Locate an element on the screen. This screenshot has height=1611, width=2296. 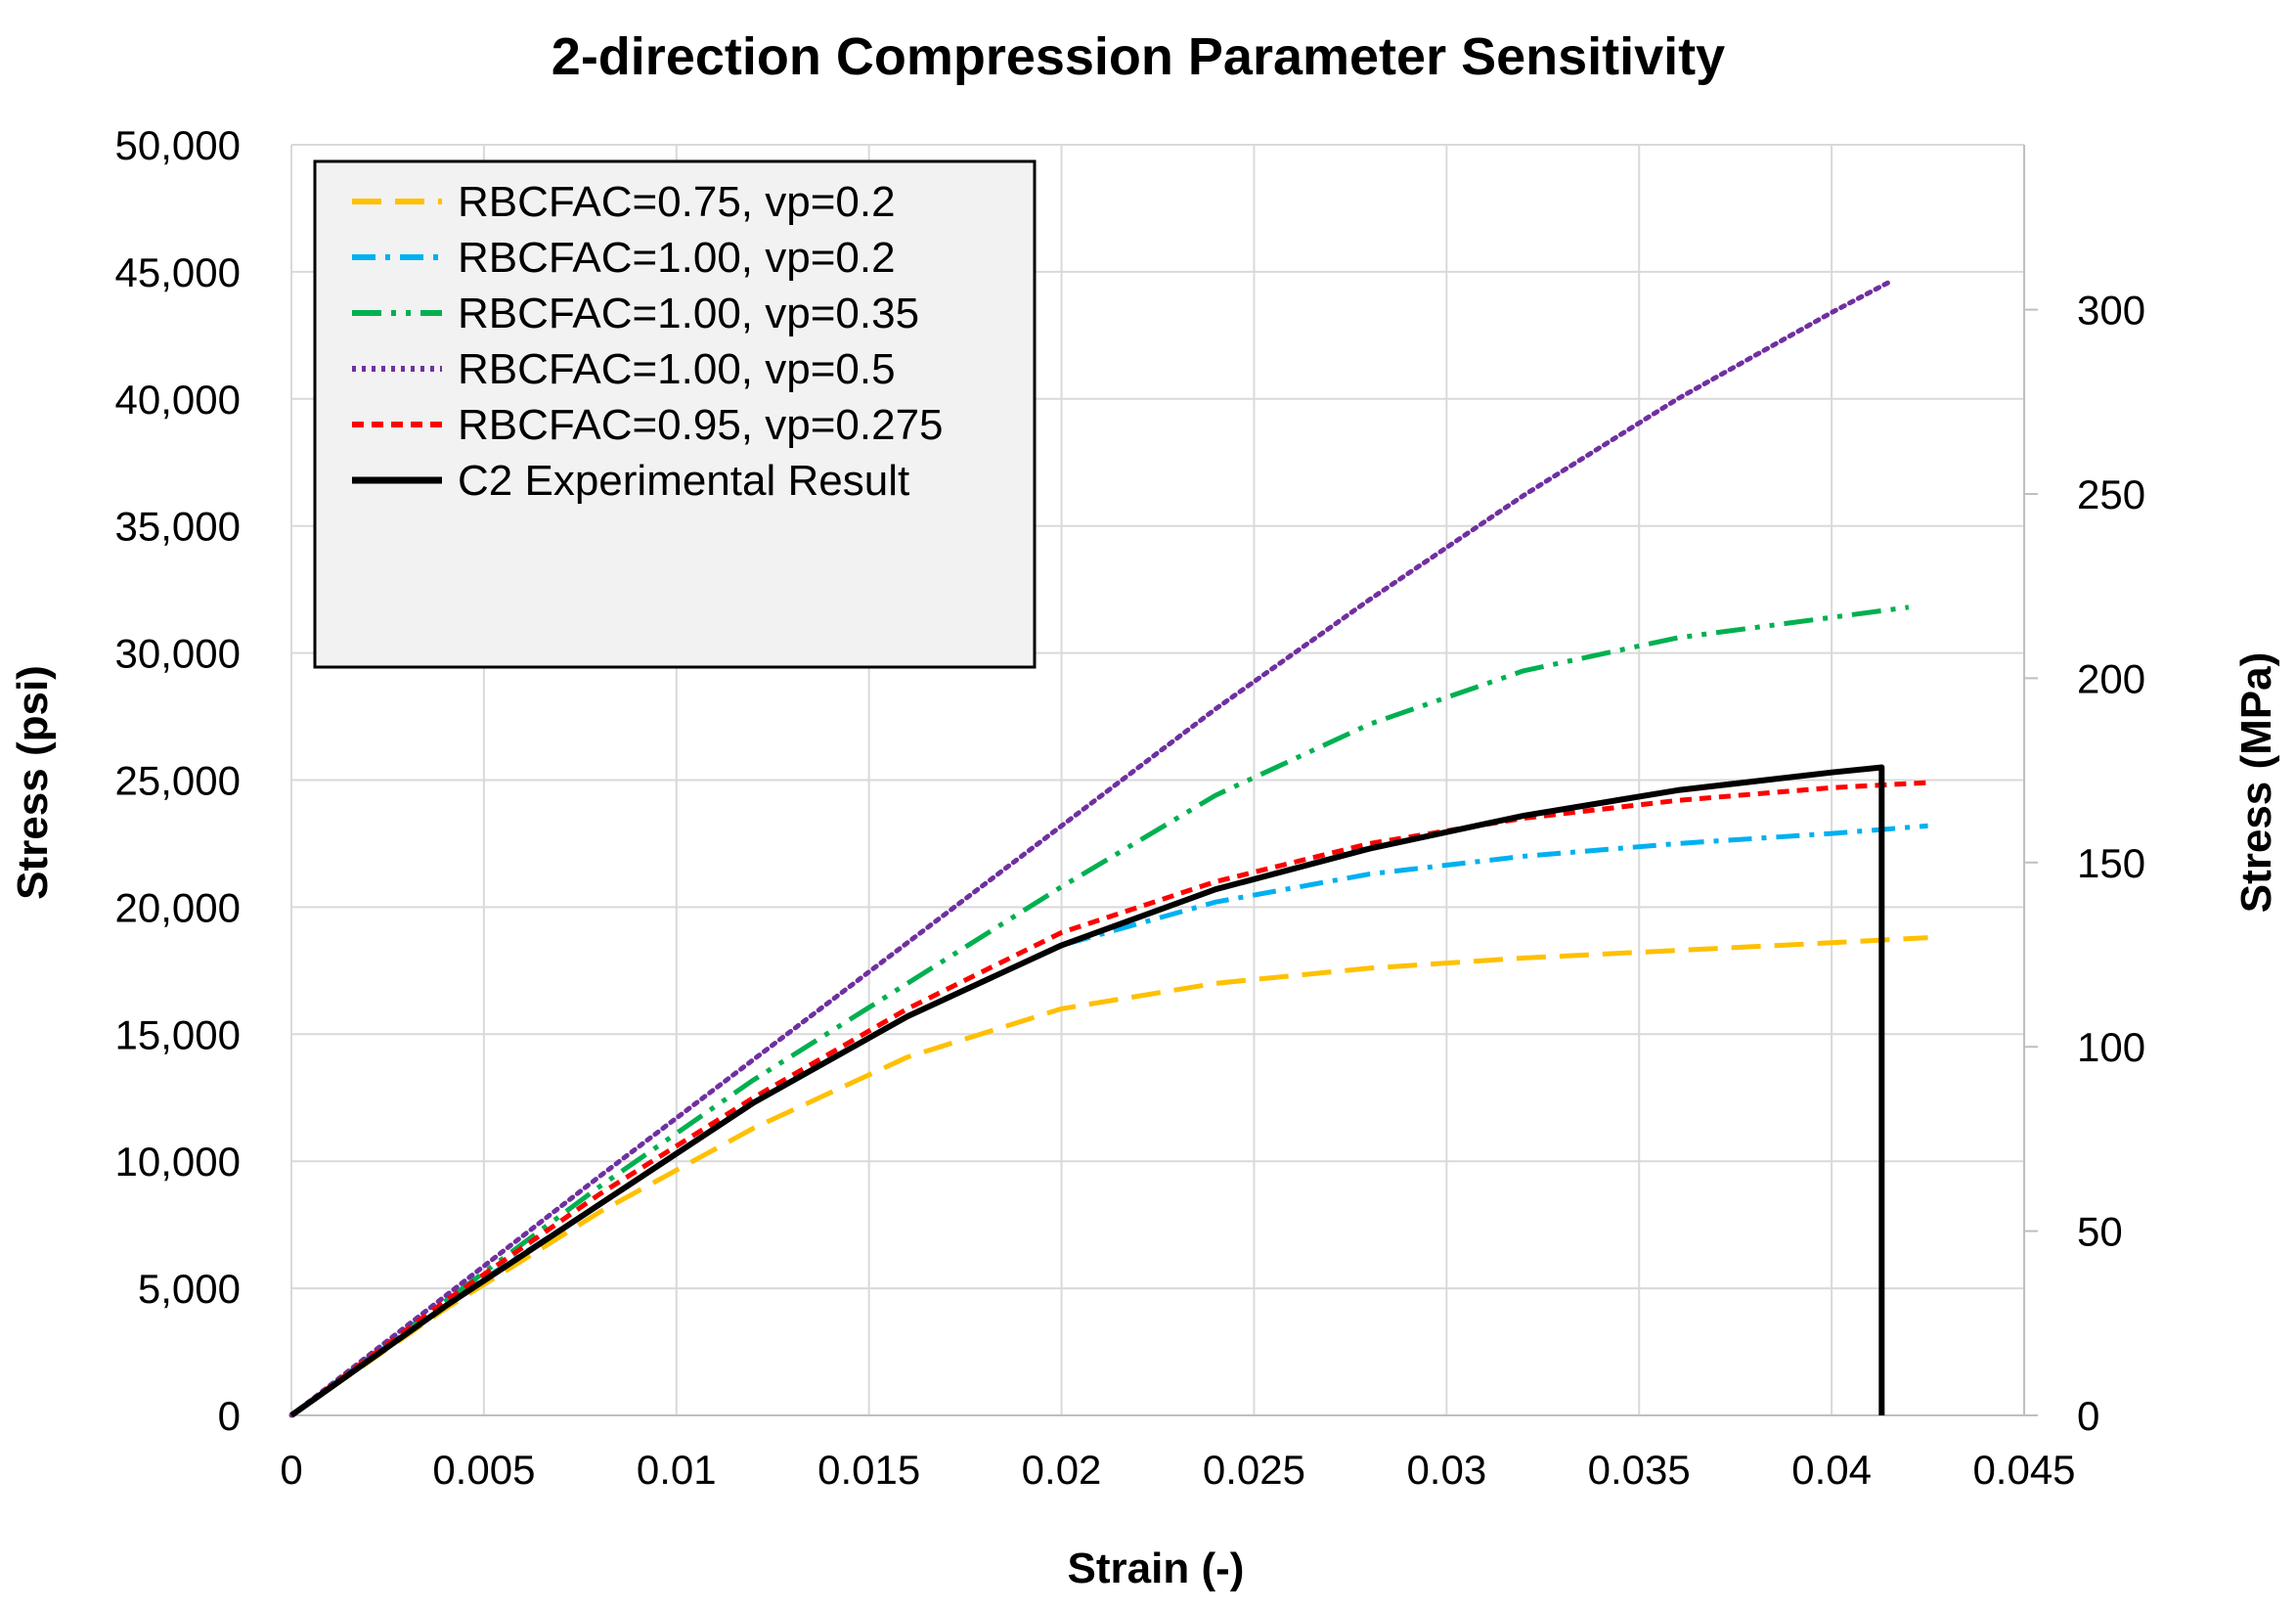
y-tick-label: 30,000 is located at coordinates (178, 654).